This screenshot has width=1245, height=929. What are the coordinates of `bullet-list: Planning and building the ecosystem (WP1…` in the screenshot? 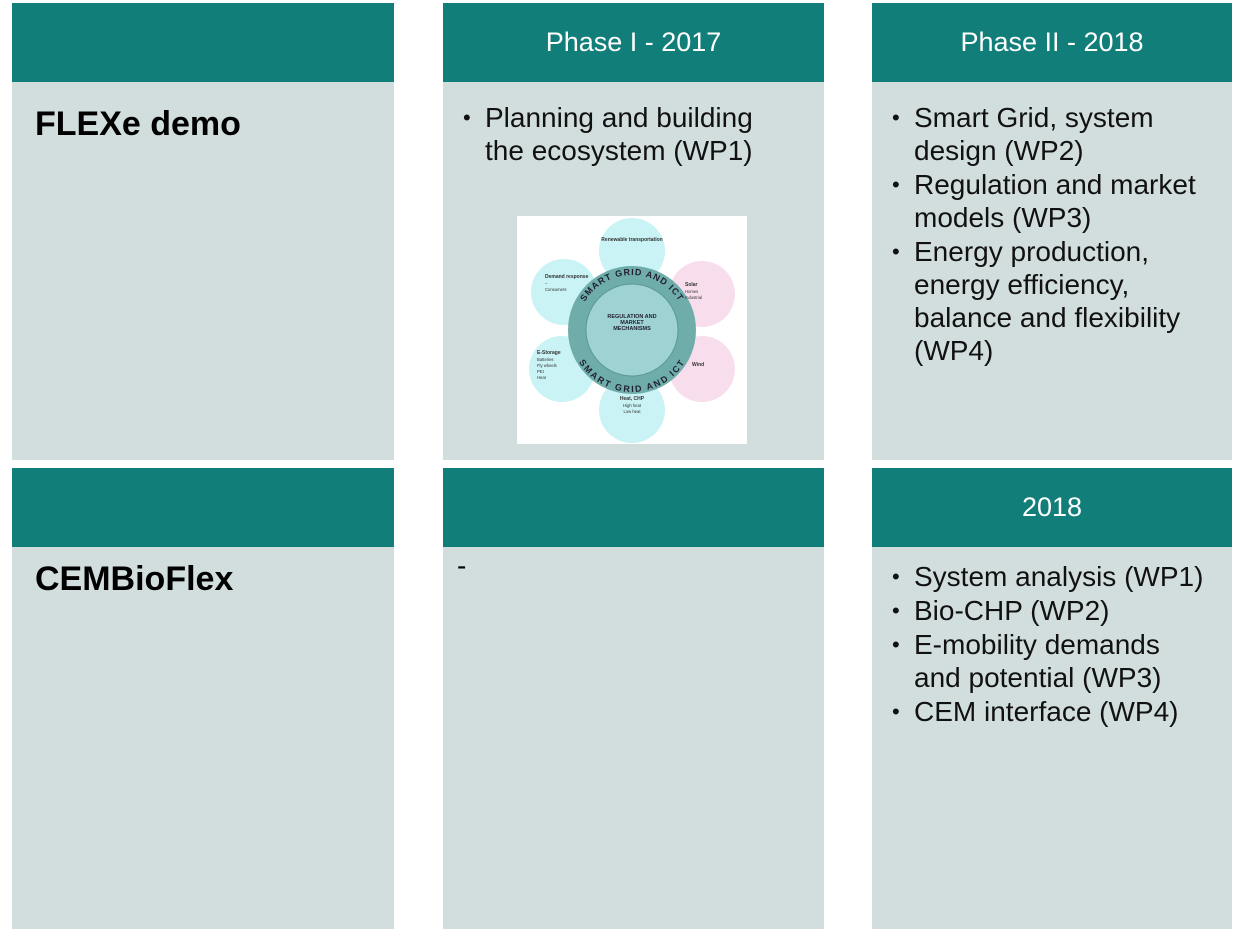 It's located at (613, 134).